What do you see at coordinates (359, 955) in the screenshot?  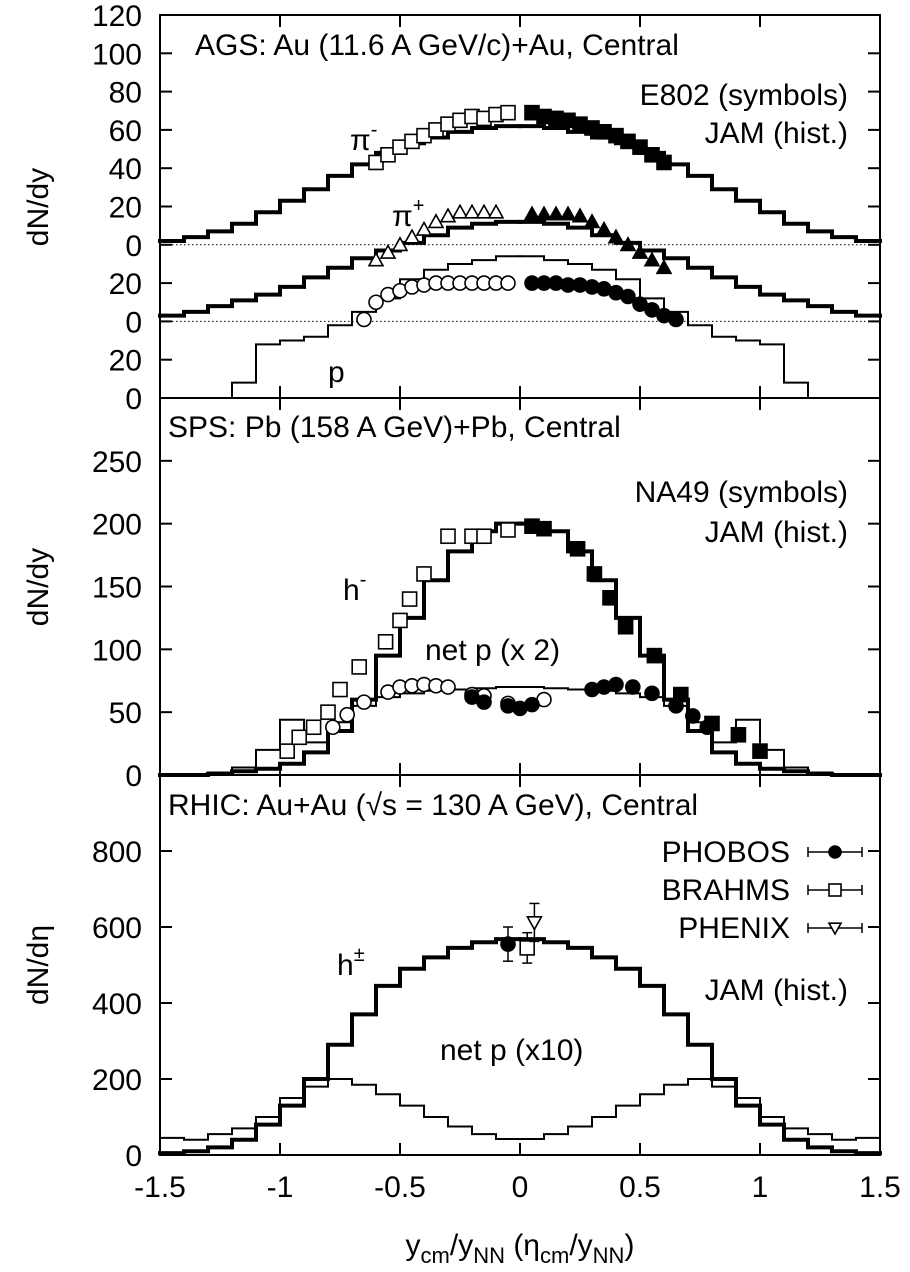 I see `label-sup: ±` at bounding box center [359, 955].